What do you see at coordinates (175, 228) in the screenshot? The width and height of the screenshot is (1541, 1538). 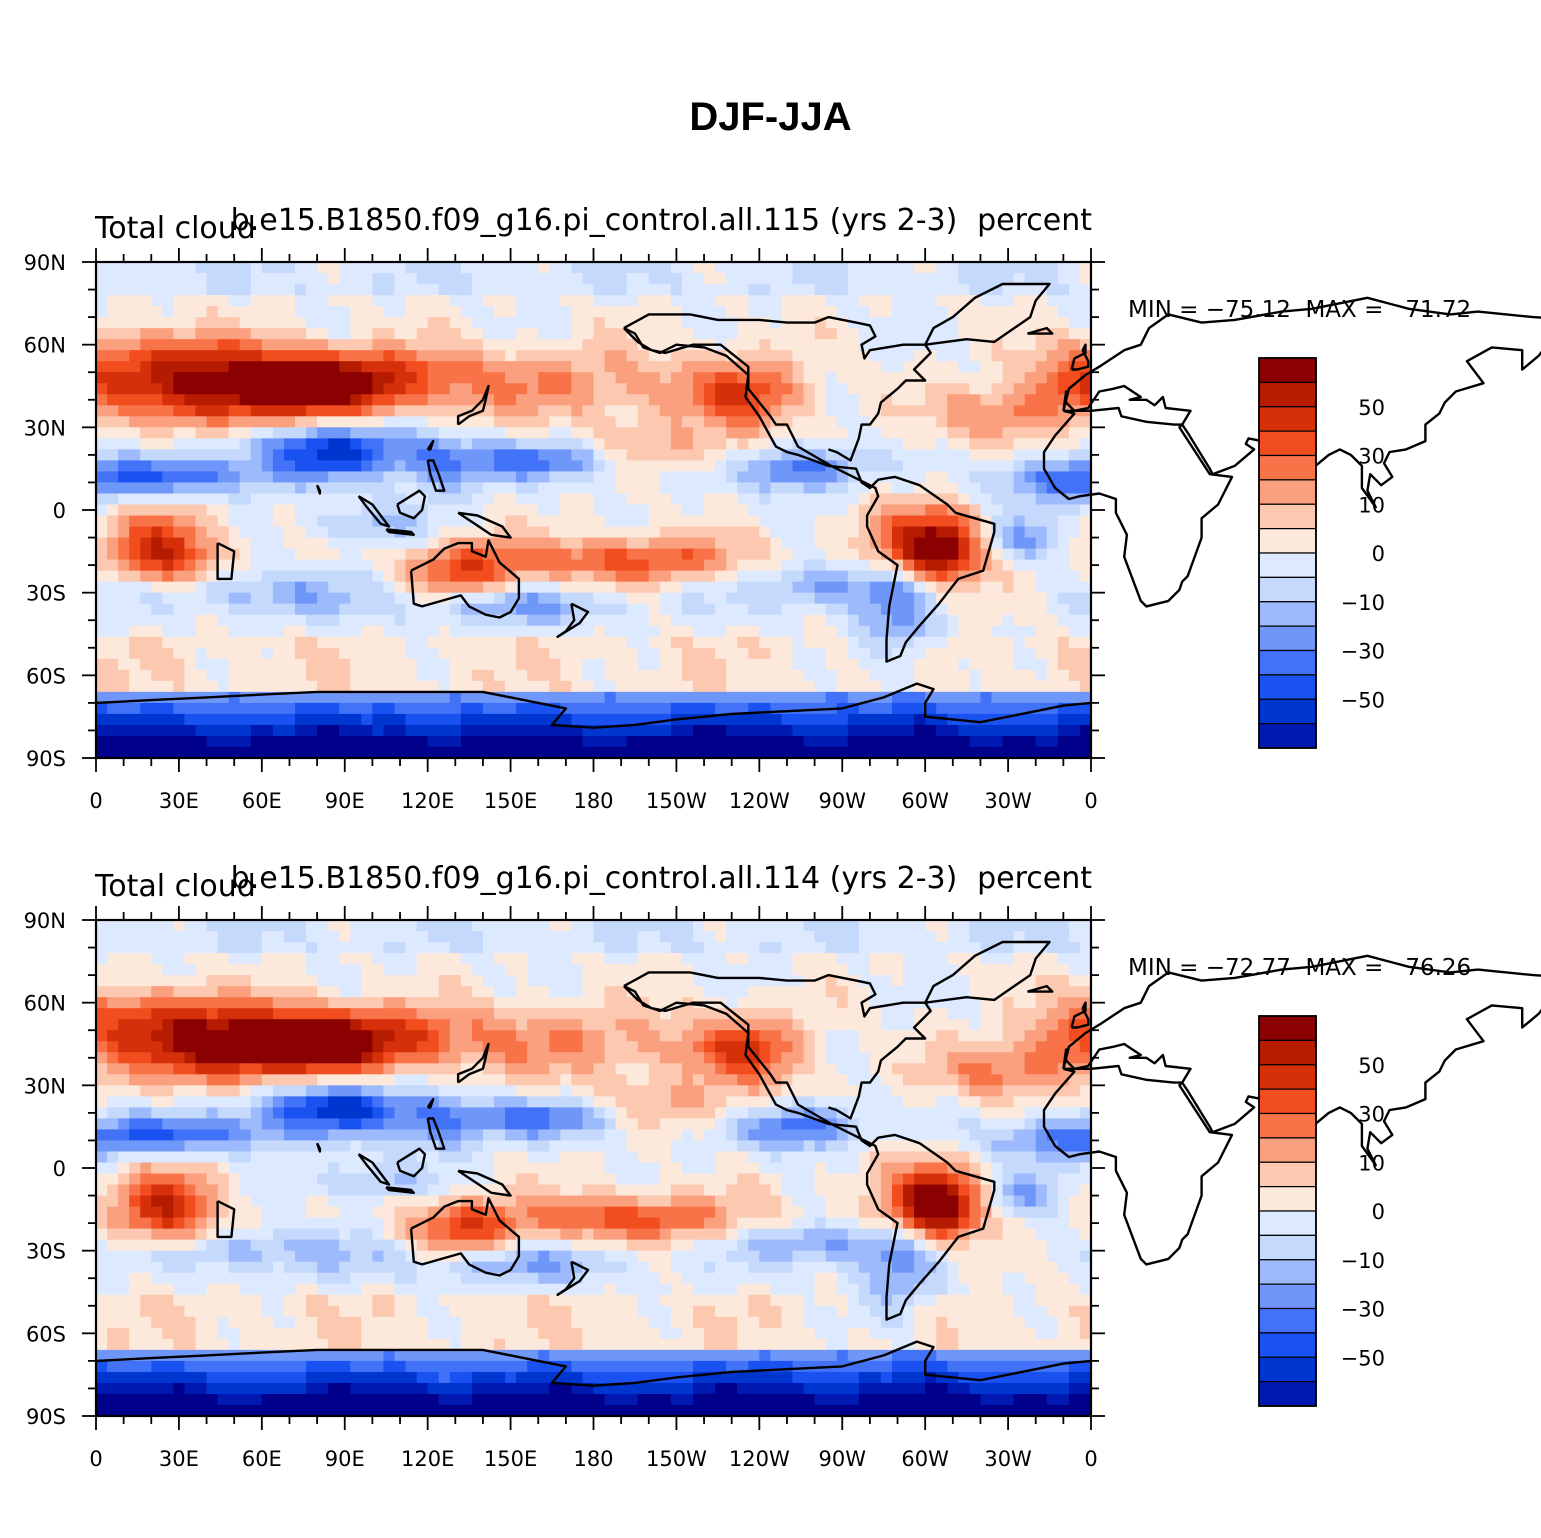 I see `panel-1-left-title: Total cloud` at bounding box center [175, 228].